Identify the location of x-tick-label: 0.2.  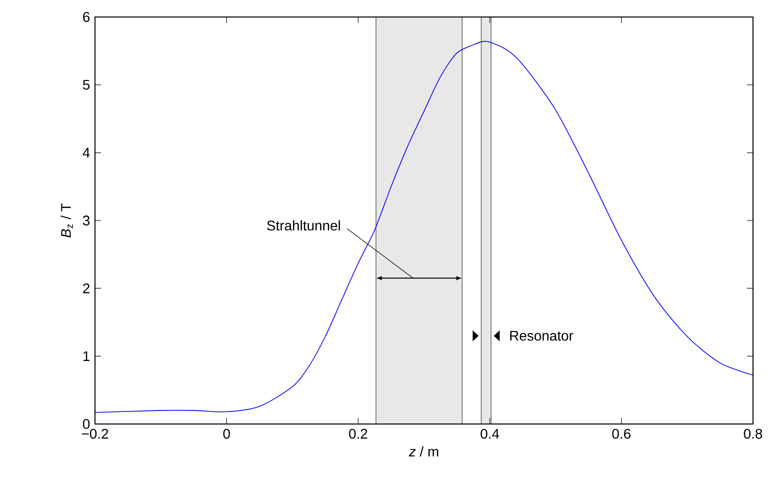
(358, 433).